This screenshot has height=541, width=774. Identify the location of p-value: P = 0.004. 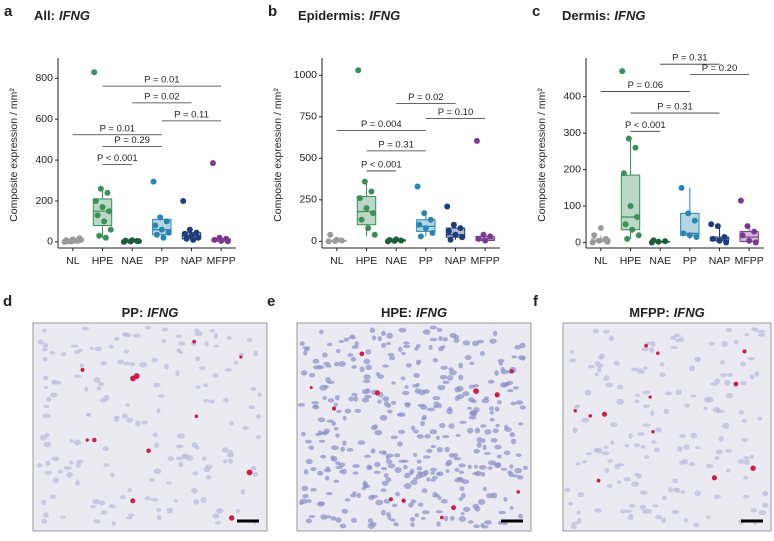
(381, 124).